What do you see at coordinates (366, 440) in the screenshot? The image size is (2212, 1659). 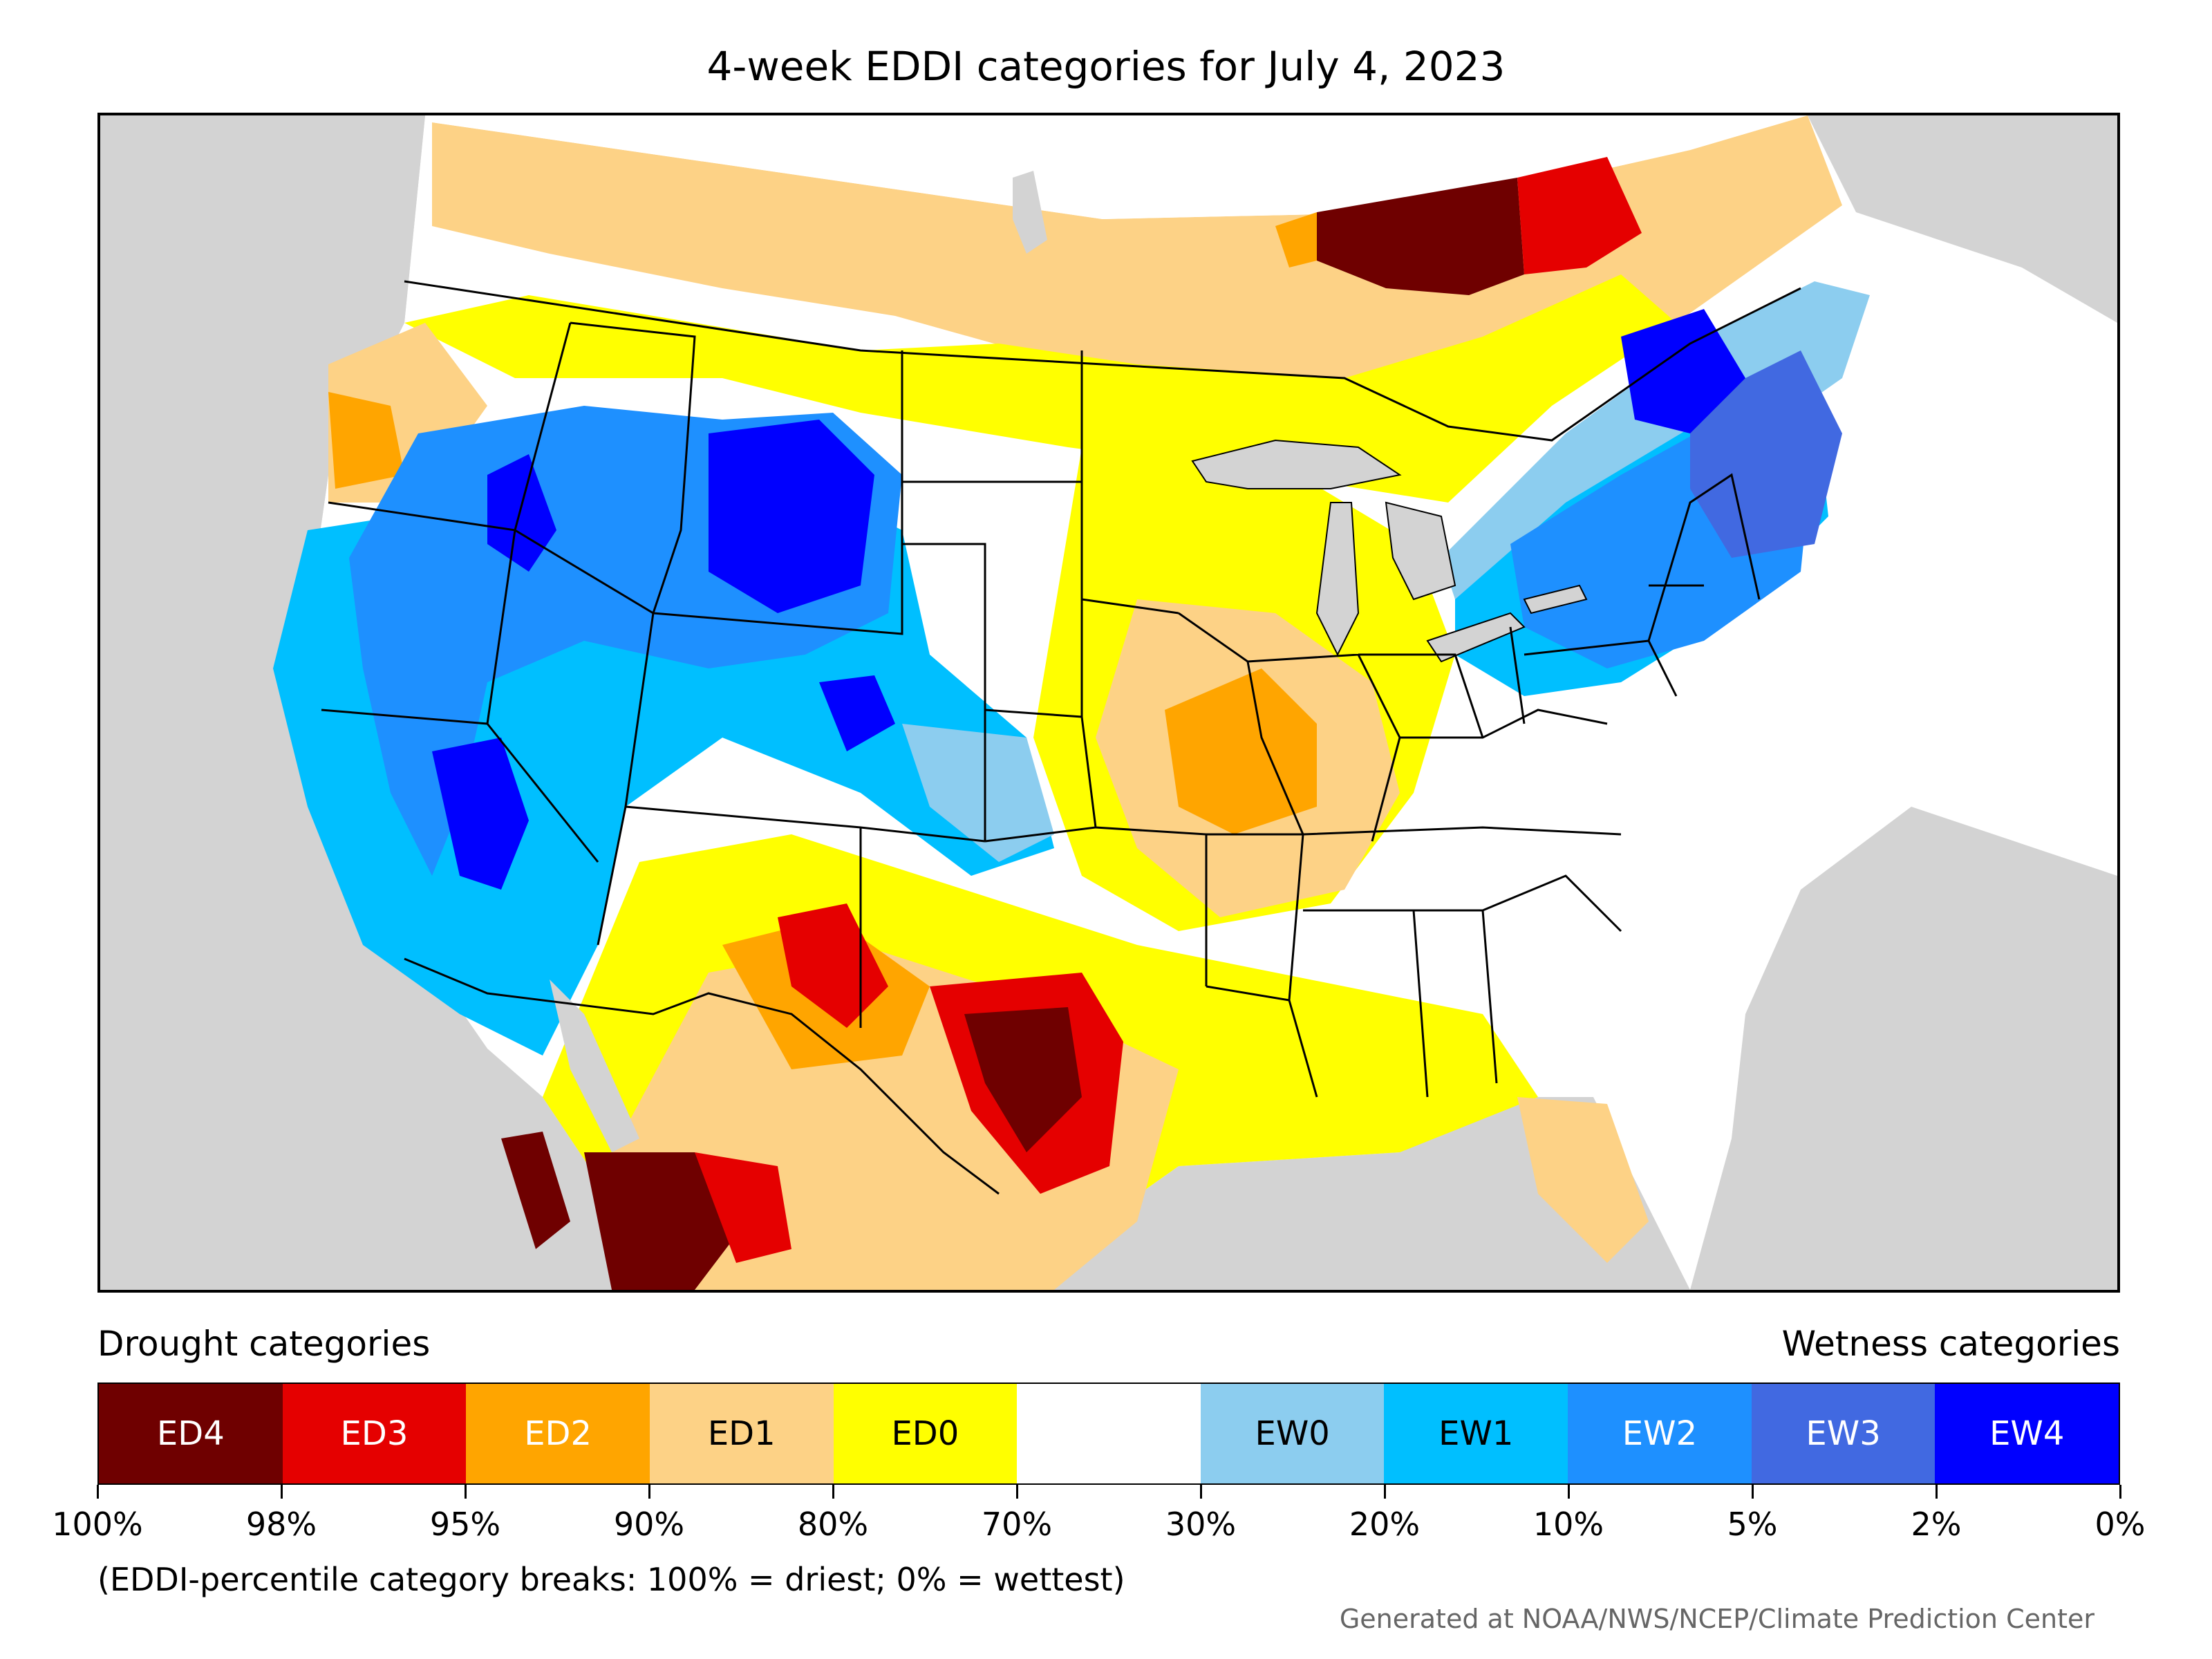 I see `ed2-oregon` at bounding box center [366, 440].